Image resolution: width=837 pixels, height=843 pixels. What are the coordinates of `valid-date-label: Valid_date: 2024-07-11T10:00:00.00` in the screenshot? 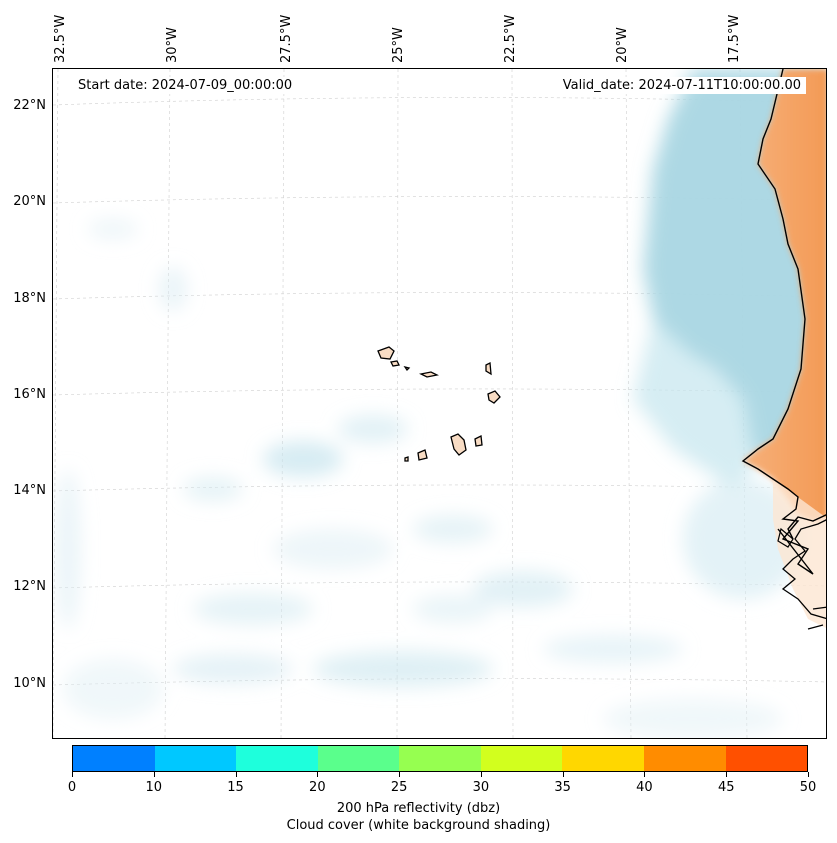 It's located at (681, 85).